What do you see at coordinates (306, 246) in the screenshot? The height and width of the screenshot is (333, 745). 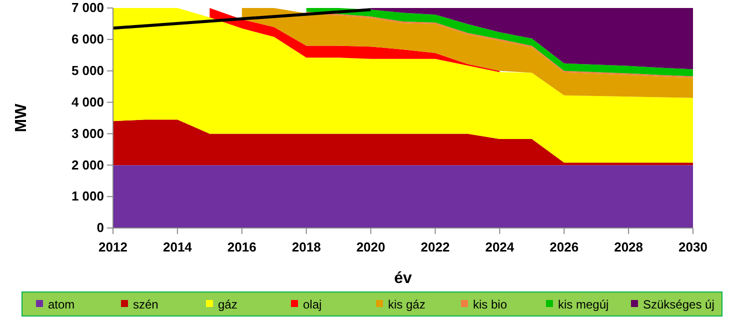 I see `x-tick-label: 2018` at bounding box center [306, 246].